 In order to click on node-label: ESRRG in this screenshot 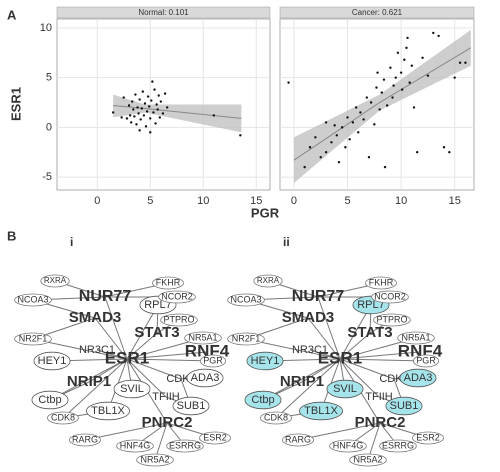, I will do `click(185, 445)`.